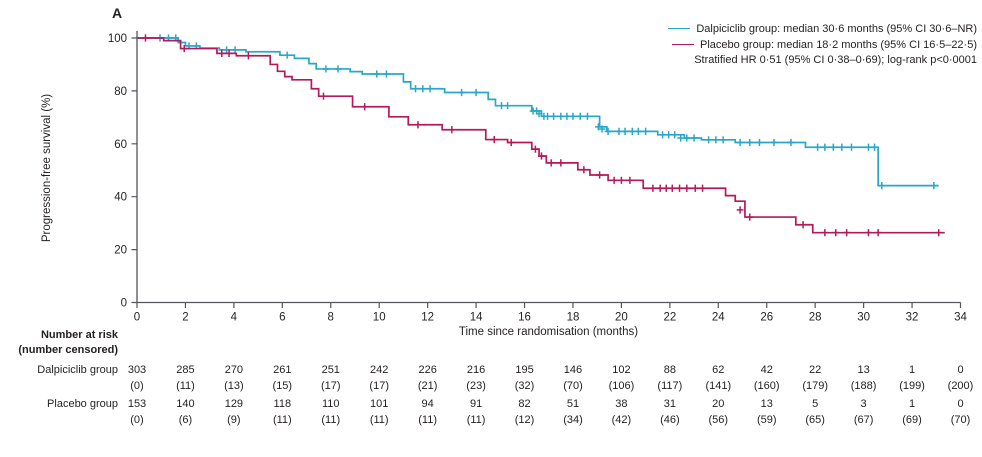  I want to click on risk-count-cell: 153, so click(137, 404).